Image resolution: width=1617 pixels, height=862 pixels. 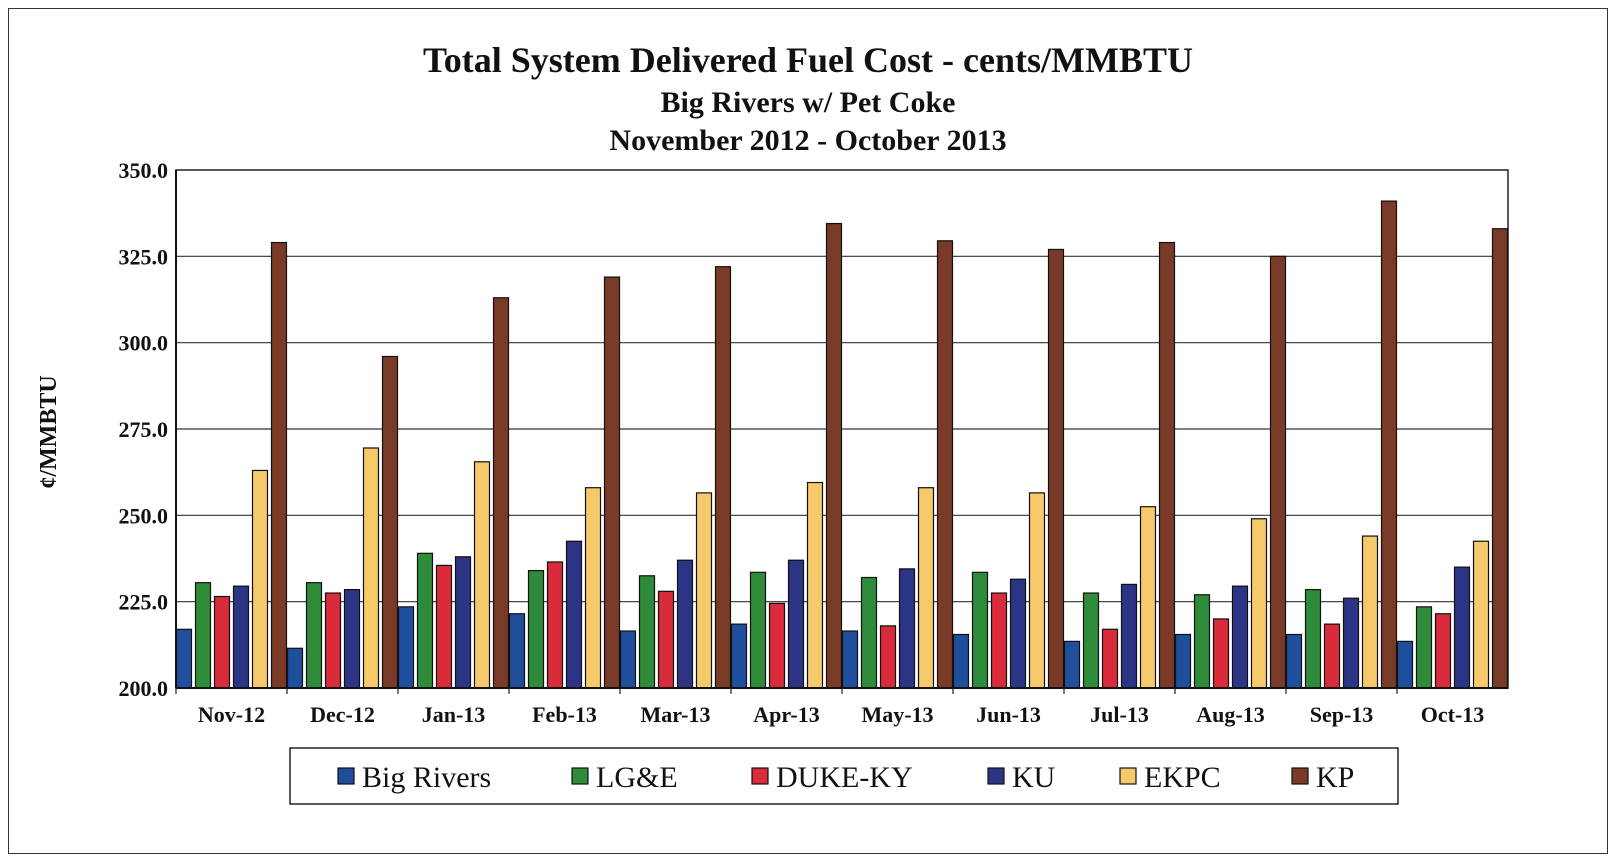 What do you see at coordinates (49, 431) in the screenshot?
I see `y-axis-label: ¢/MMBTU` at bounding box center [49, 431].